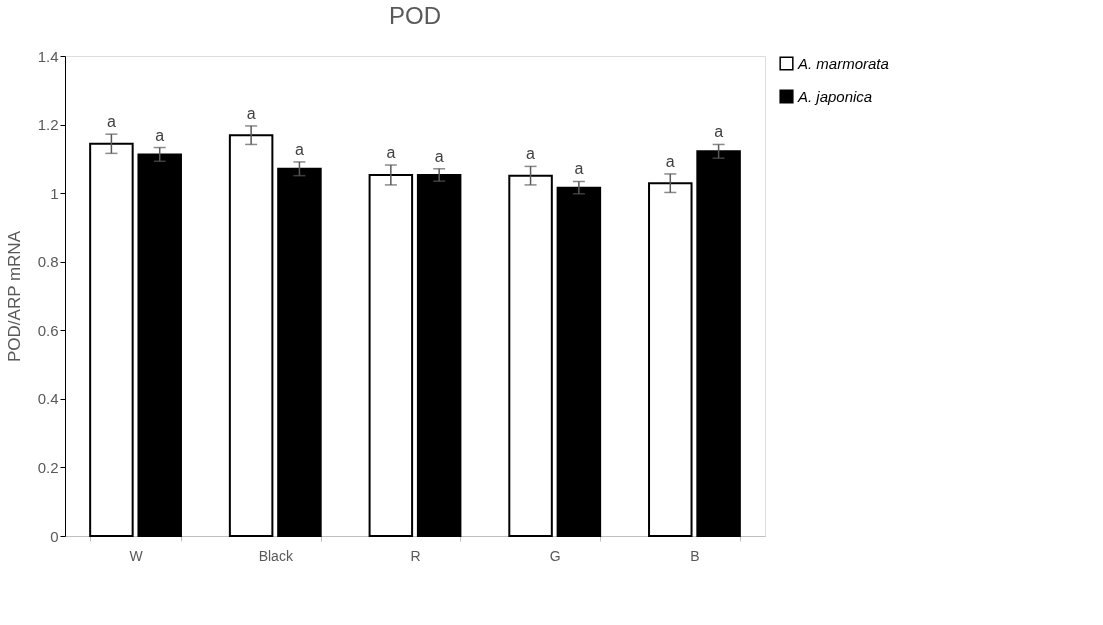 This screenshot has width=1103, height=625. Describe the element at coordinates (48, 330) in the screenshot. I see `y-tick-label: 0.6` at that location.